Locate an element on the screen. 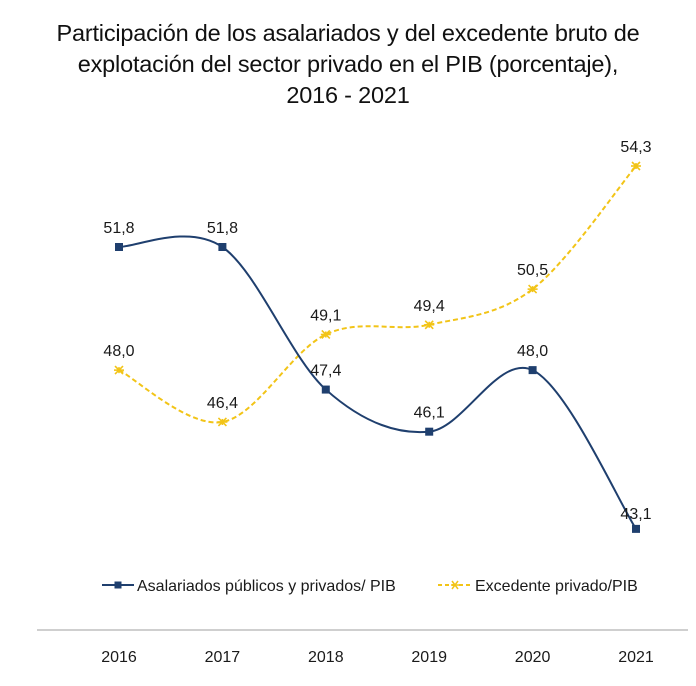  legend-label-excedente: Excedente privado/PIB is located at coordinates (556, 586).